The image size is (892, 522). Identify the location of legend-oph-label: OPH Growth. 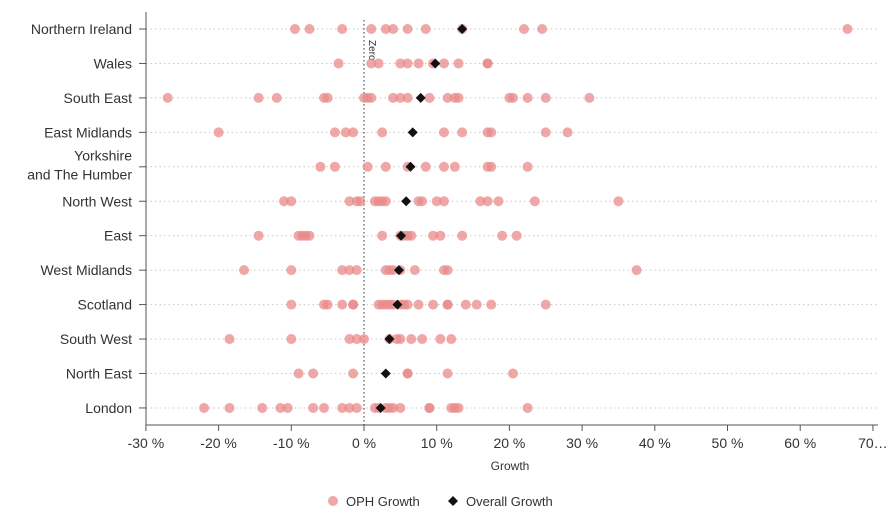
(383, 501).